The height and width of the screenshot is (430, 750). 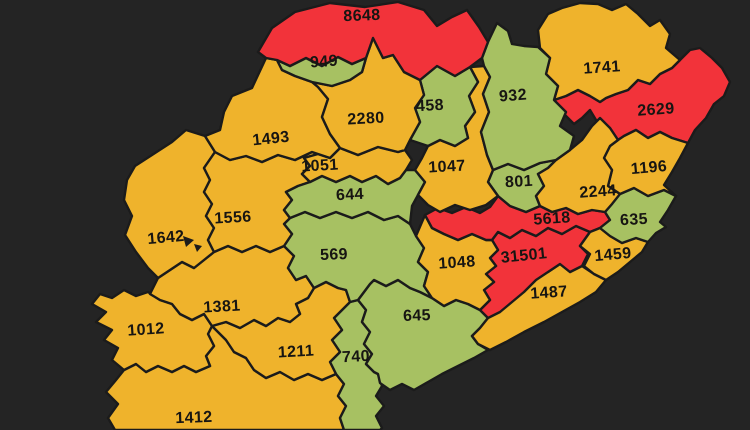 What do you see at coordinates (430, 106) in the screenshot?
I see `district-label-458: 458` at bounding box center [430, 106].